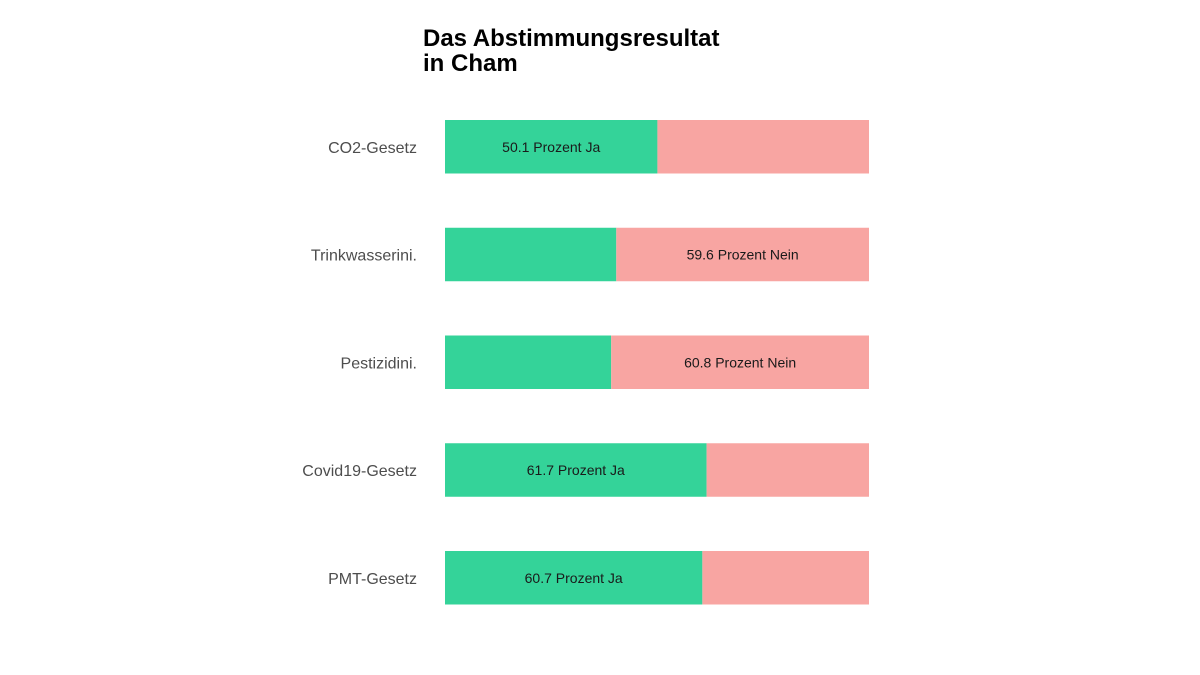 This screenshot has width=1200, height=675. What do you see at coordinates (372, 579) in the screenshot?
I see `category-label: PMT-Gesetz` at bounding box center [372, 579].